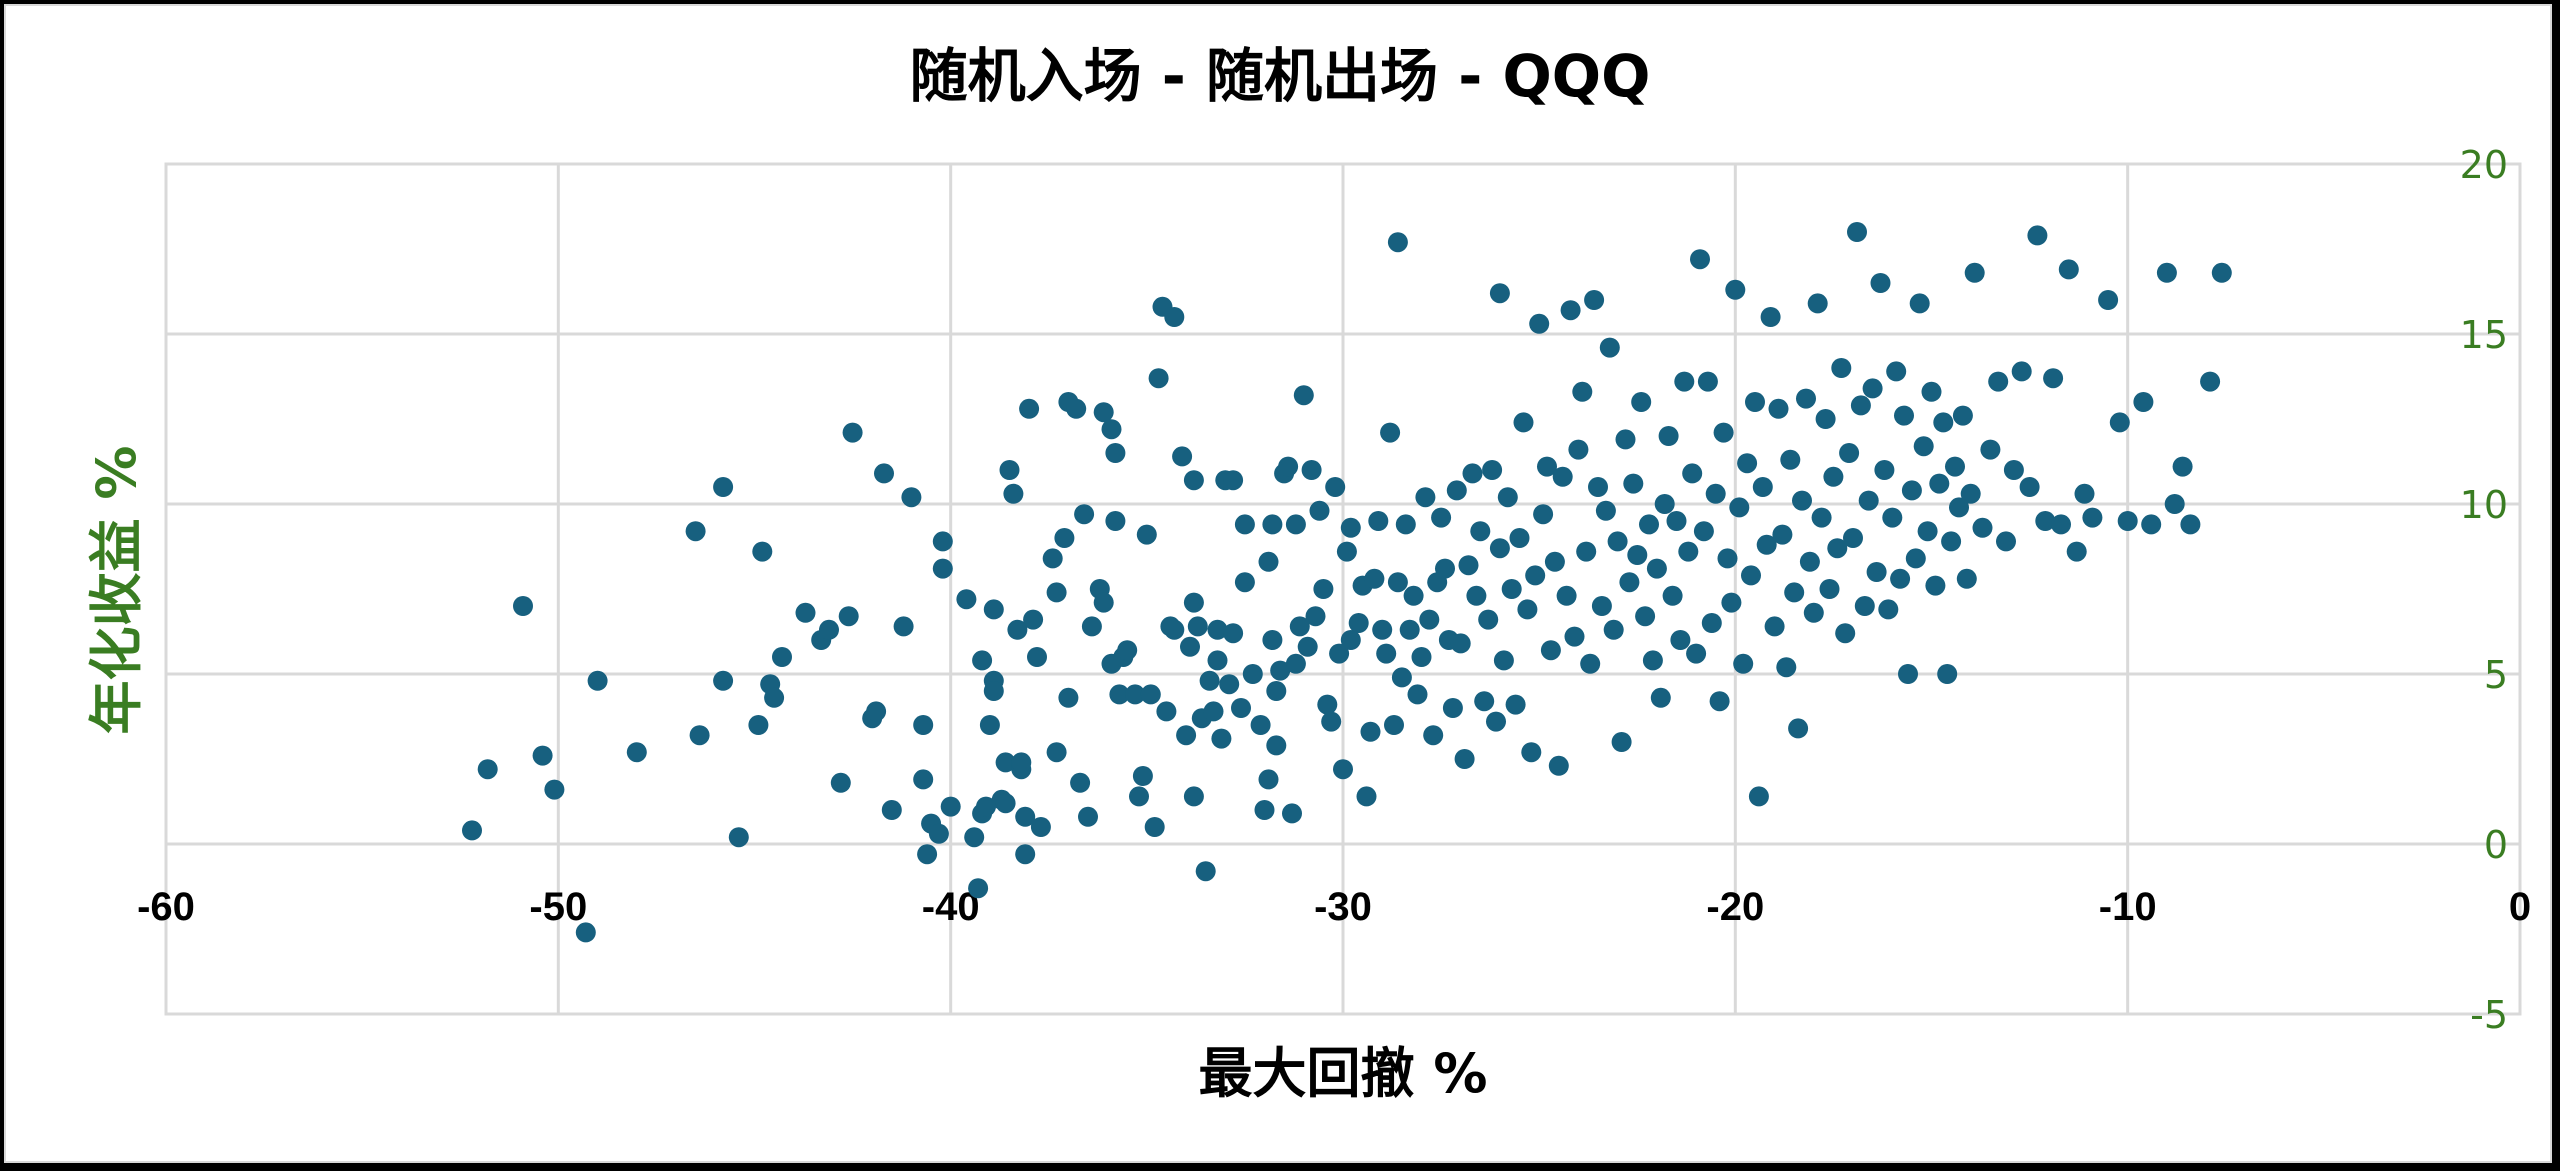 The height and width of the screenshot is (1171, 2560). What do you see at coordinates (166, 907) in the screenshot?
I see `x-tick-label: -60` at bounding box center [166, 907].